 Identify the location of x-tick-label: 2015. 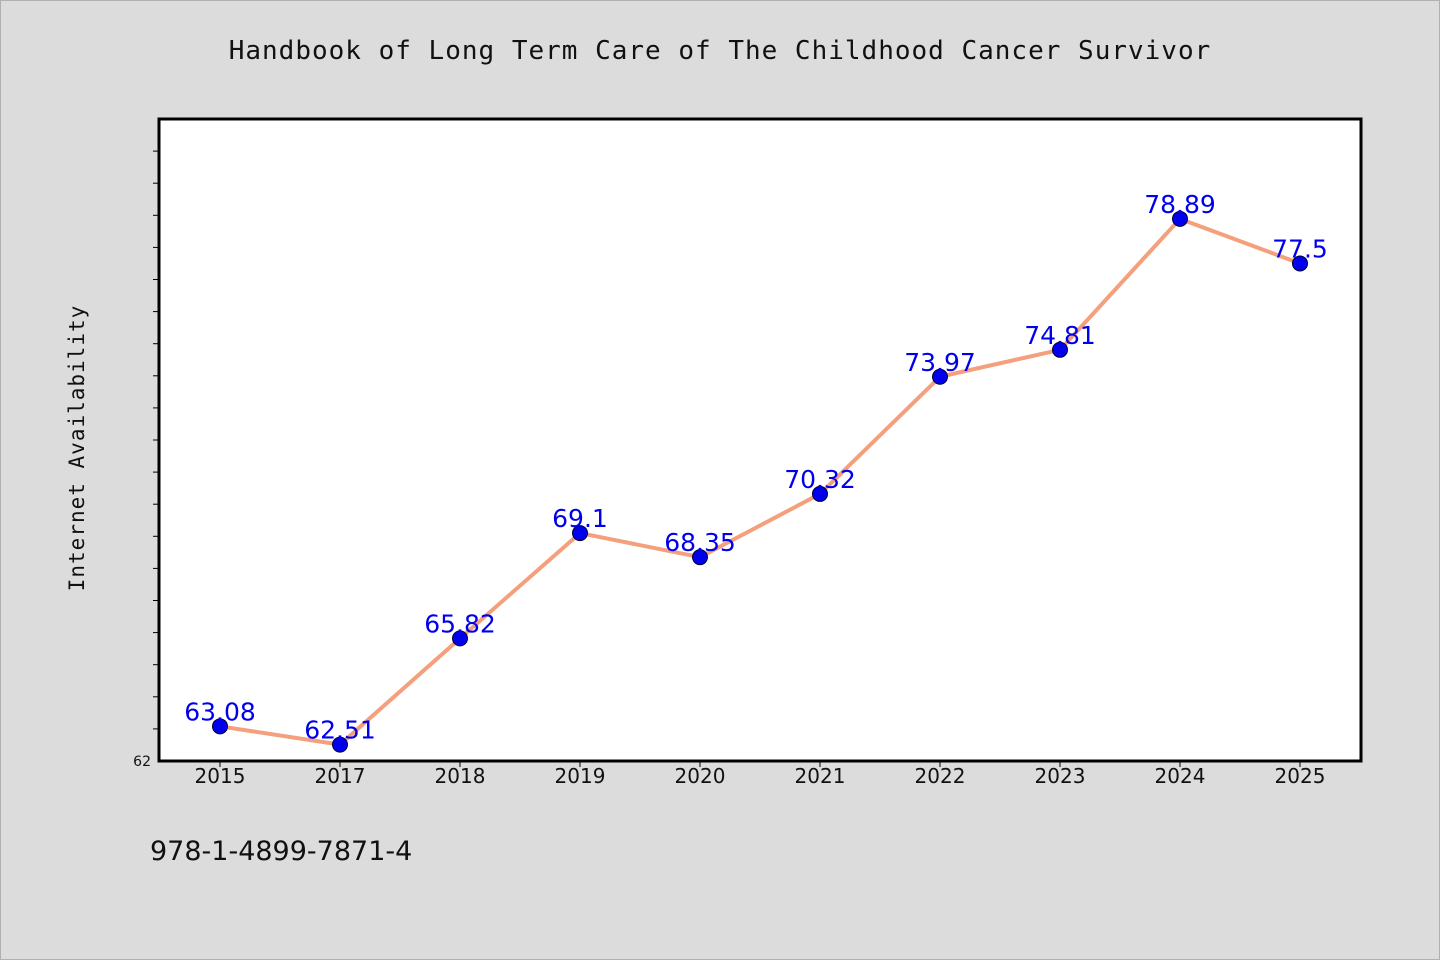
(220, 776).